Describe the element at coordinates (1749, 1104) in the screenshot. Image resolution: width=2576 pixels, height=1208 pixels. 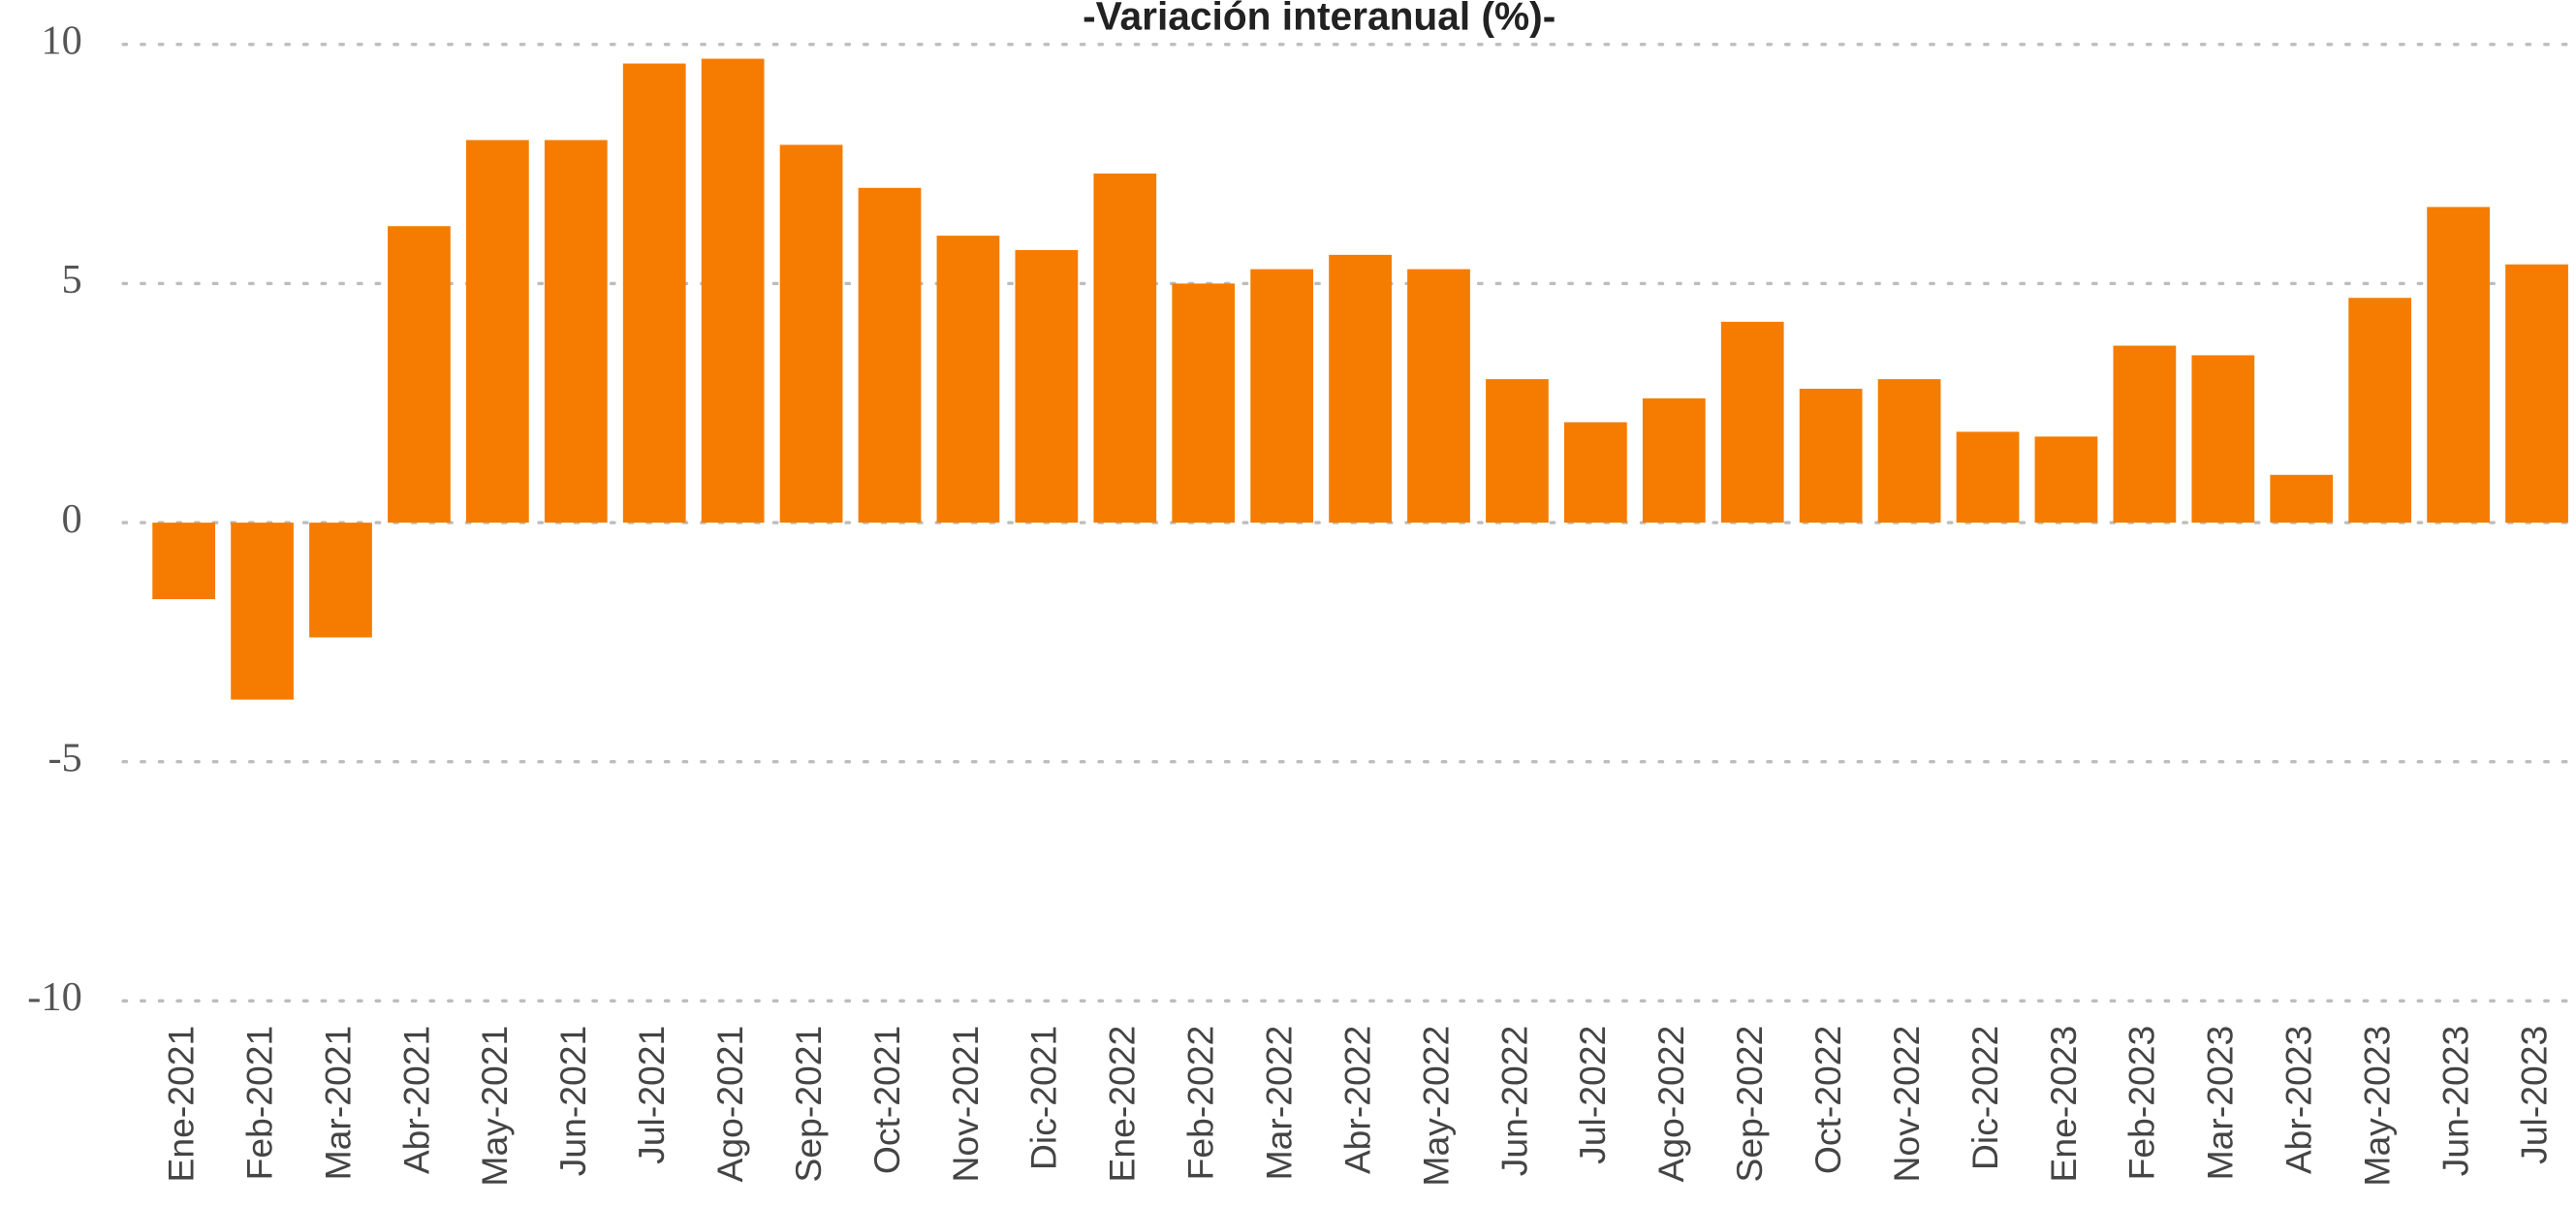
I see `x-tick-label: Sep-2022` at that location.